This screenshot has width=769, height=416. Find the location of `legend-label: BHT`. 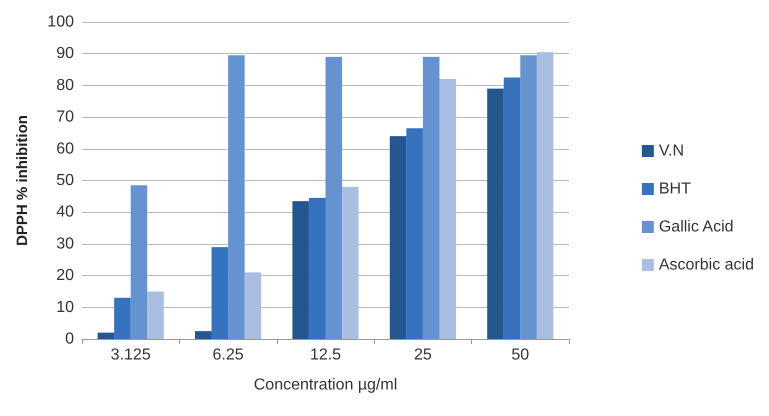

legend-label: BHT is located at coordinates (675, 189).